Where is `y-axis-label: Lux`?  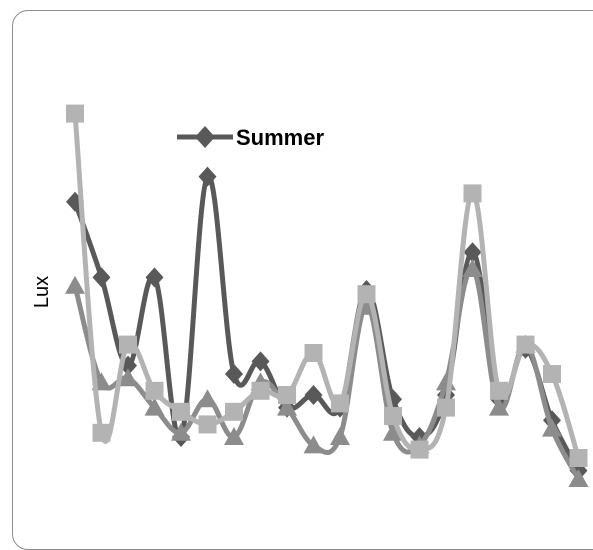 y-axis-label: Lux is located at coordinates (42, 292).